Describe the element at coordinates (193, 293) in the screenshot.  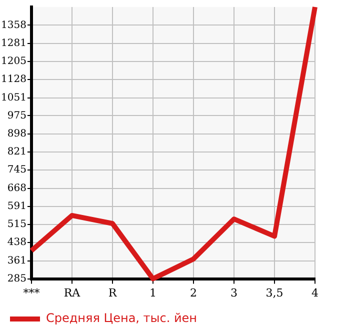
I see `x-tick-label: 2` at that location.